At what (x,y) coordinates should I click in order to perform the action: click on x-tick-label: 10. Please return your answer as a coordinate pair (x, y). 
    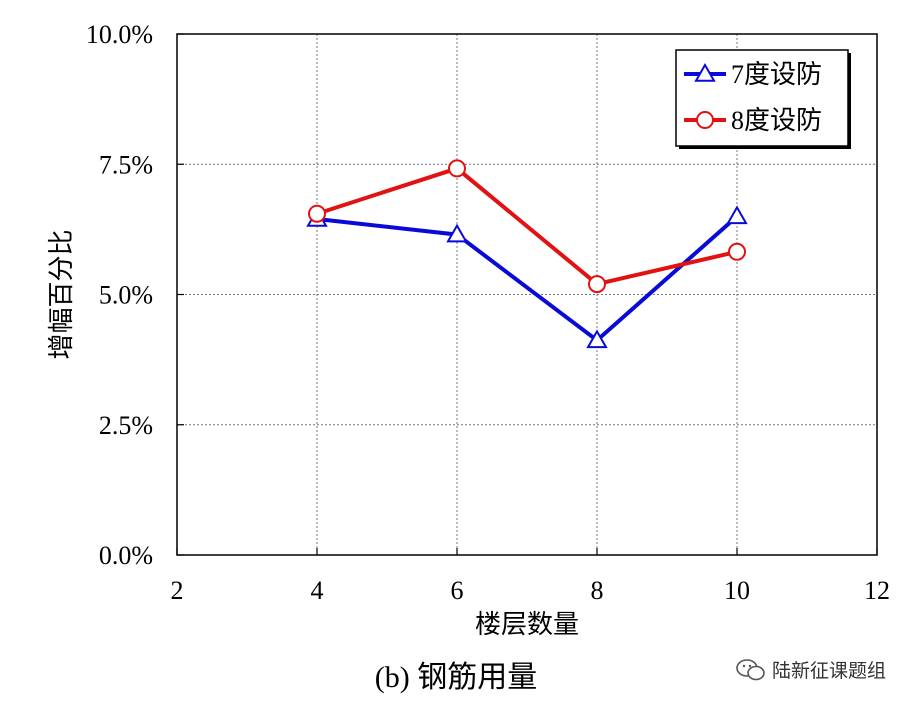
    Looking at the image, I should click on (737, 590).